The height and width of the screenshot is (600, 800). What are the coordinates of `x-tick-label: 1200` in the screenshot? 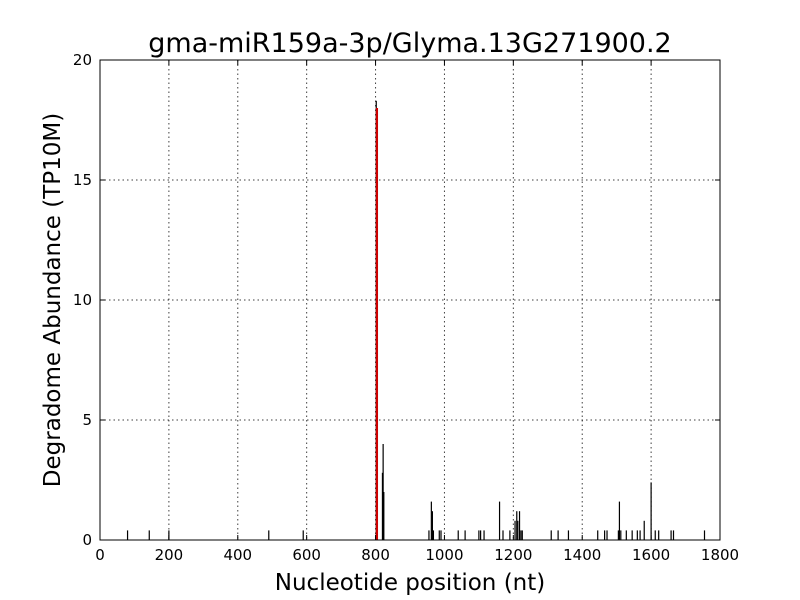 It's located at (513, 555).